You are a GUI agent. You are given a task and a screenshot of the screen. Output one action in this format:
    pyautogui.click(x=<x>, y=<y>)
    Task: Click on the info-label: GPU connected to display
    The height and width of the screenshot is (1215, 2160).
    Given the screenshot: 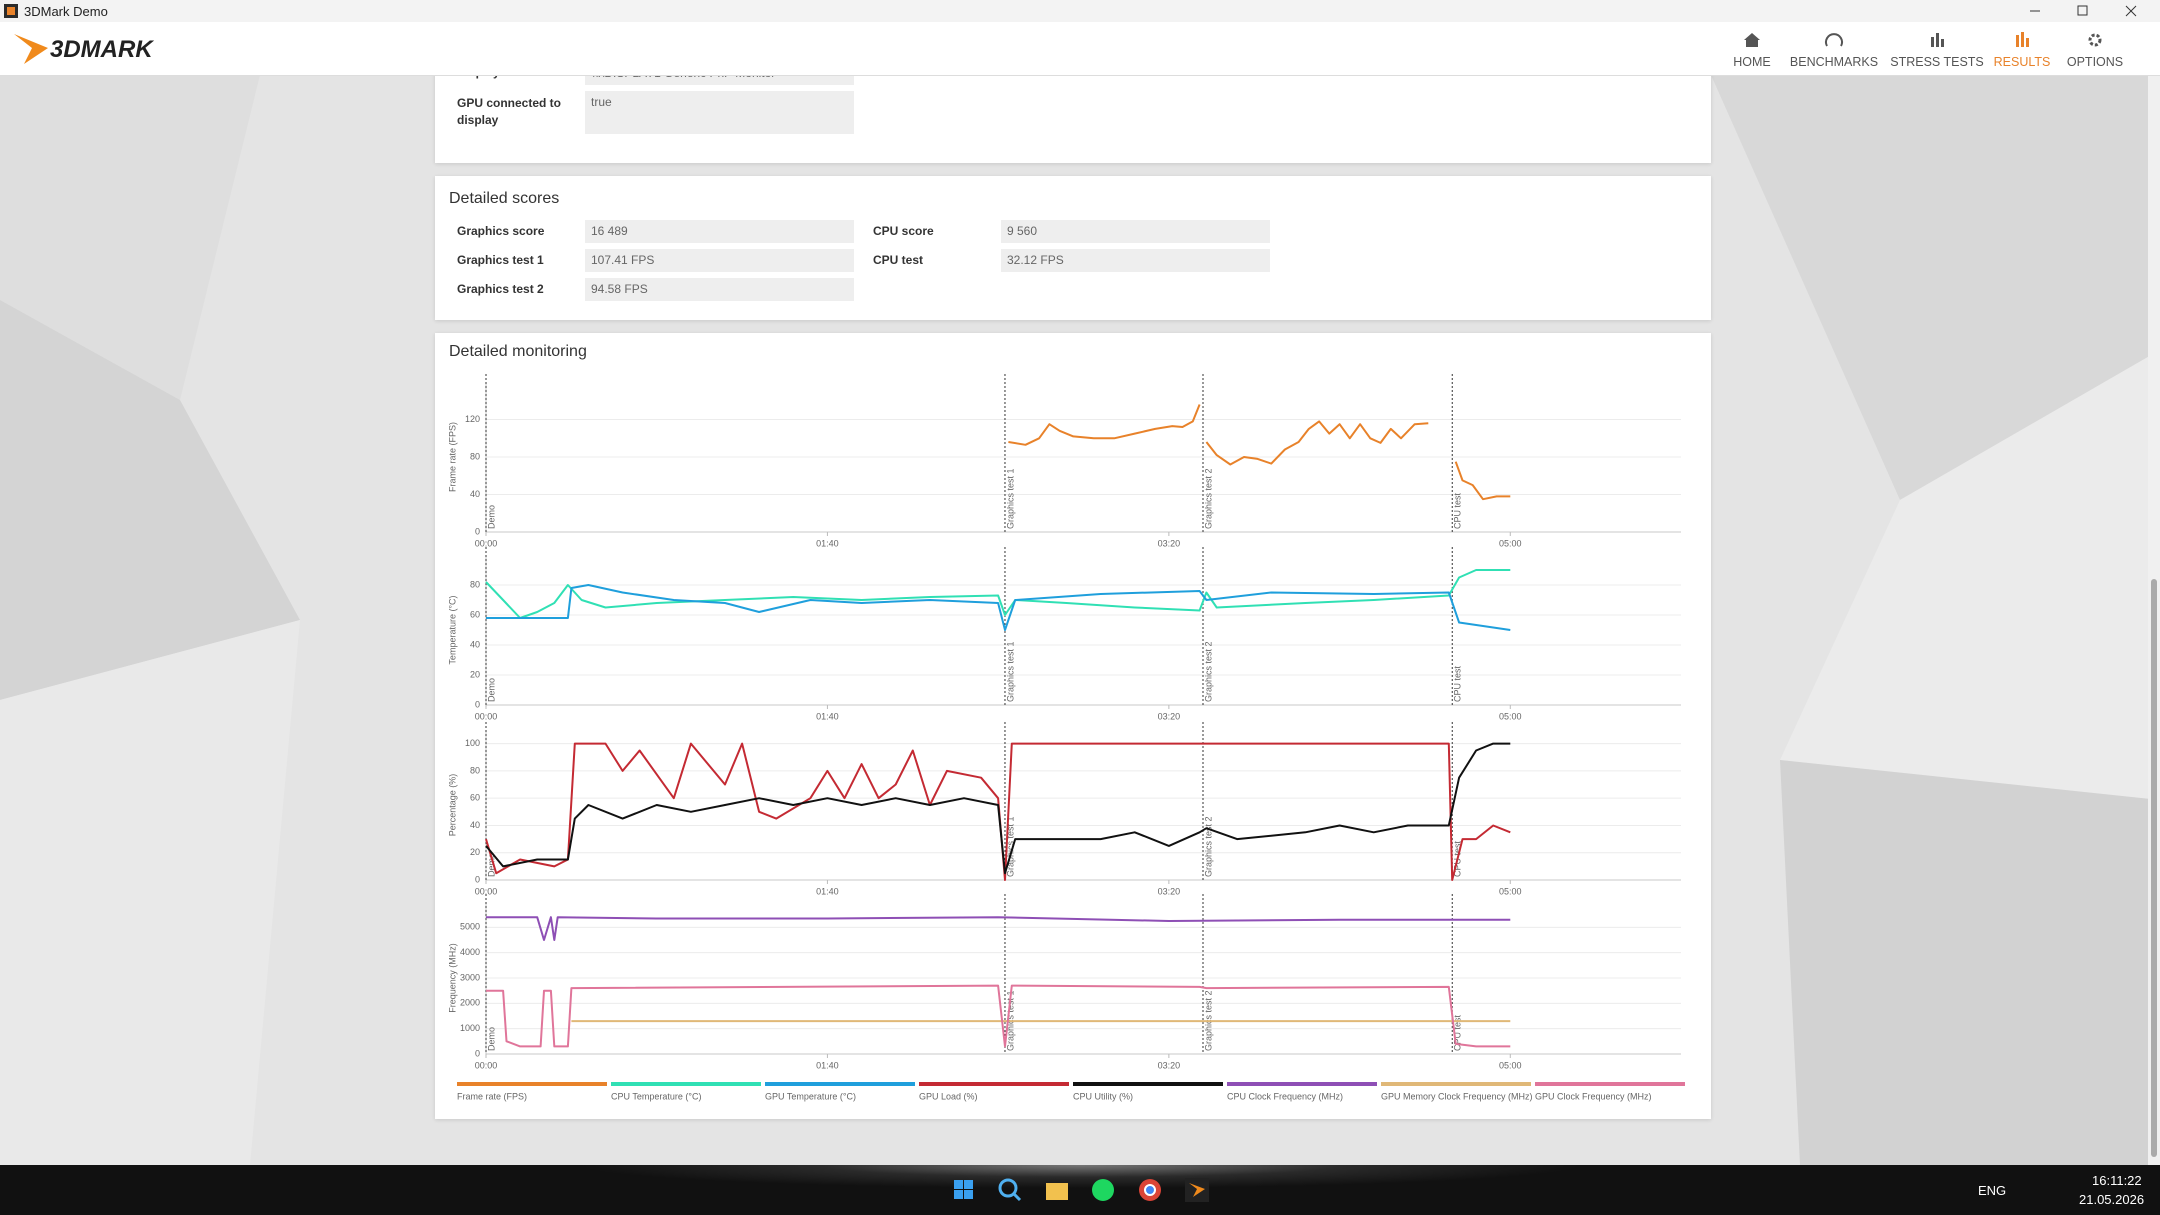 What is the action you would take?
    pyautogui.click(x=509, y=111)
    